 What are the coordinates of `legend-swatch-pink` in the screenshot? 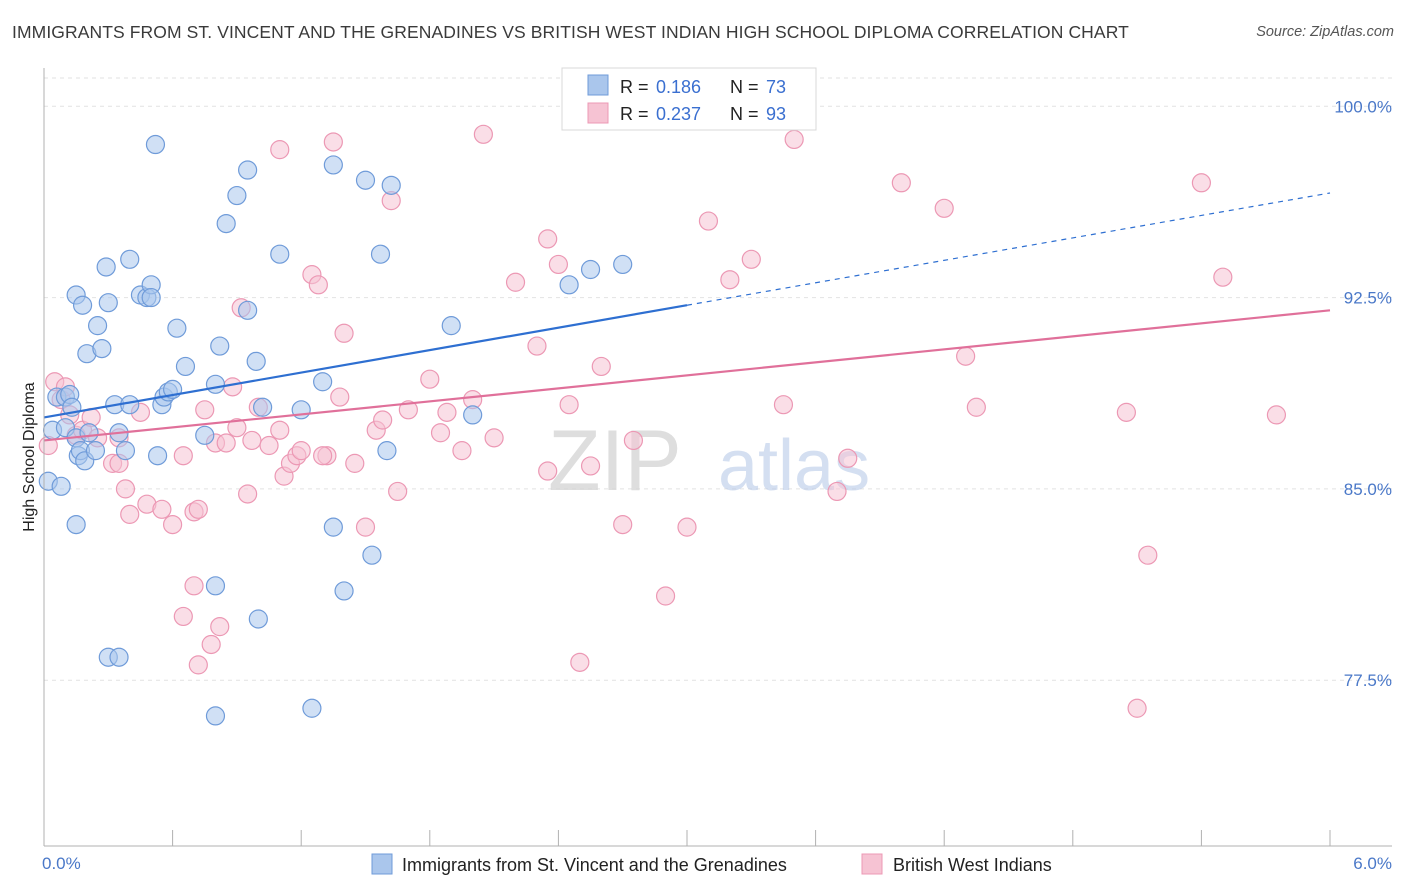 It's located at (598, 113).